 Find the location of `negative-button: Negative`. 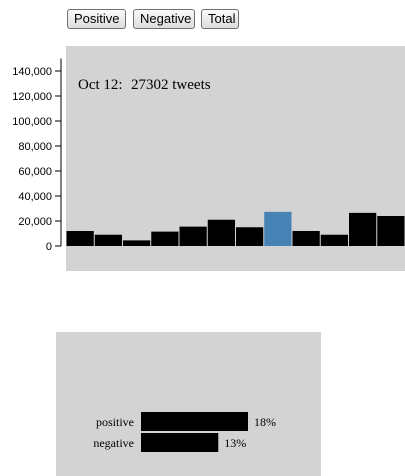

negative-button: Negative is located at coordinates (164, 19).